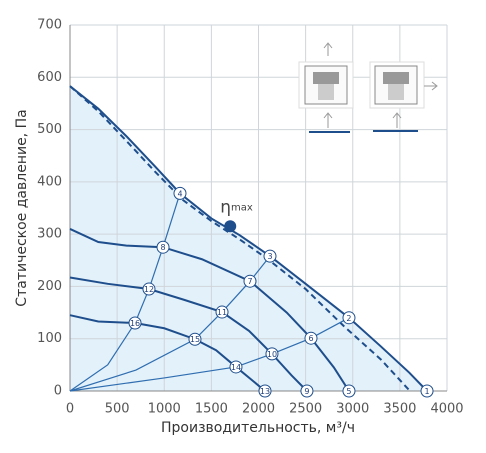  I want to click on x-tick-label: 1000, so click(164, 409).